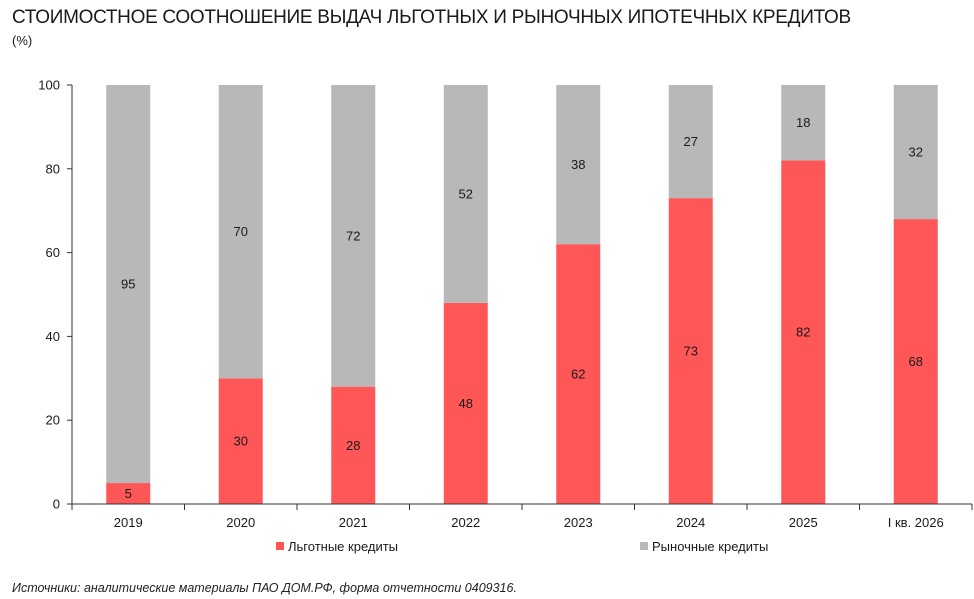  I want to click on data-label: 72, so click(353, 235).